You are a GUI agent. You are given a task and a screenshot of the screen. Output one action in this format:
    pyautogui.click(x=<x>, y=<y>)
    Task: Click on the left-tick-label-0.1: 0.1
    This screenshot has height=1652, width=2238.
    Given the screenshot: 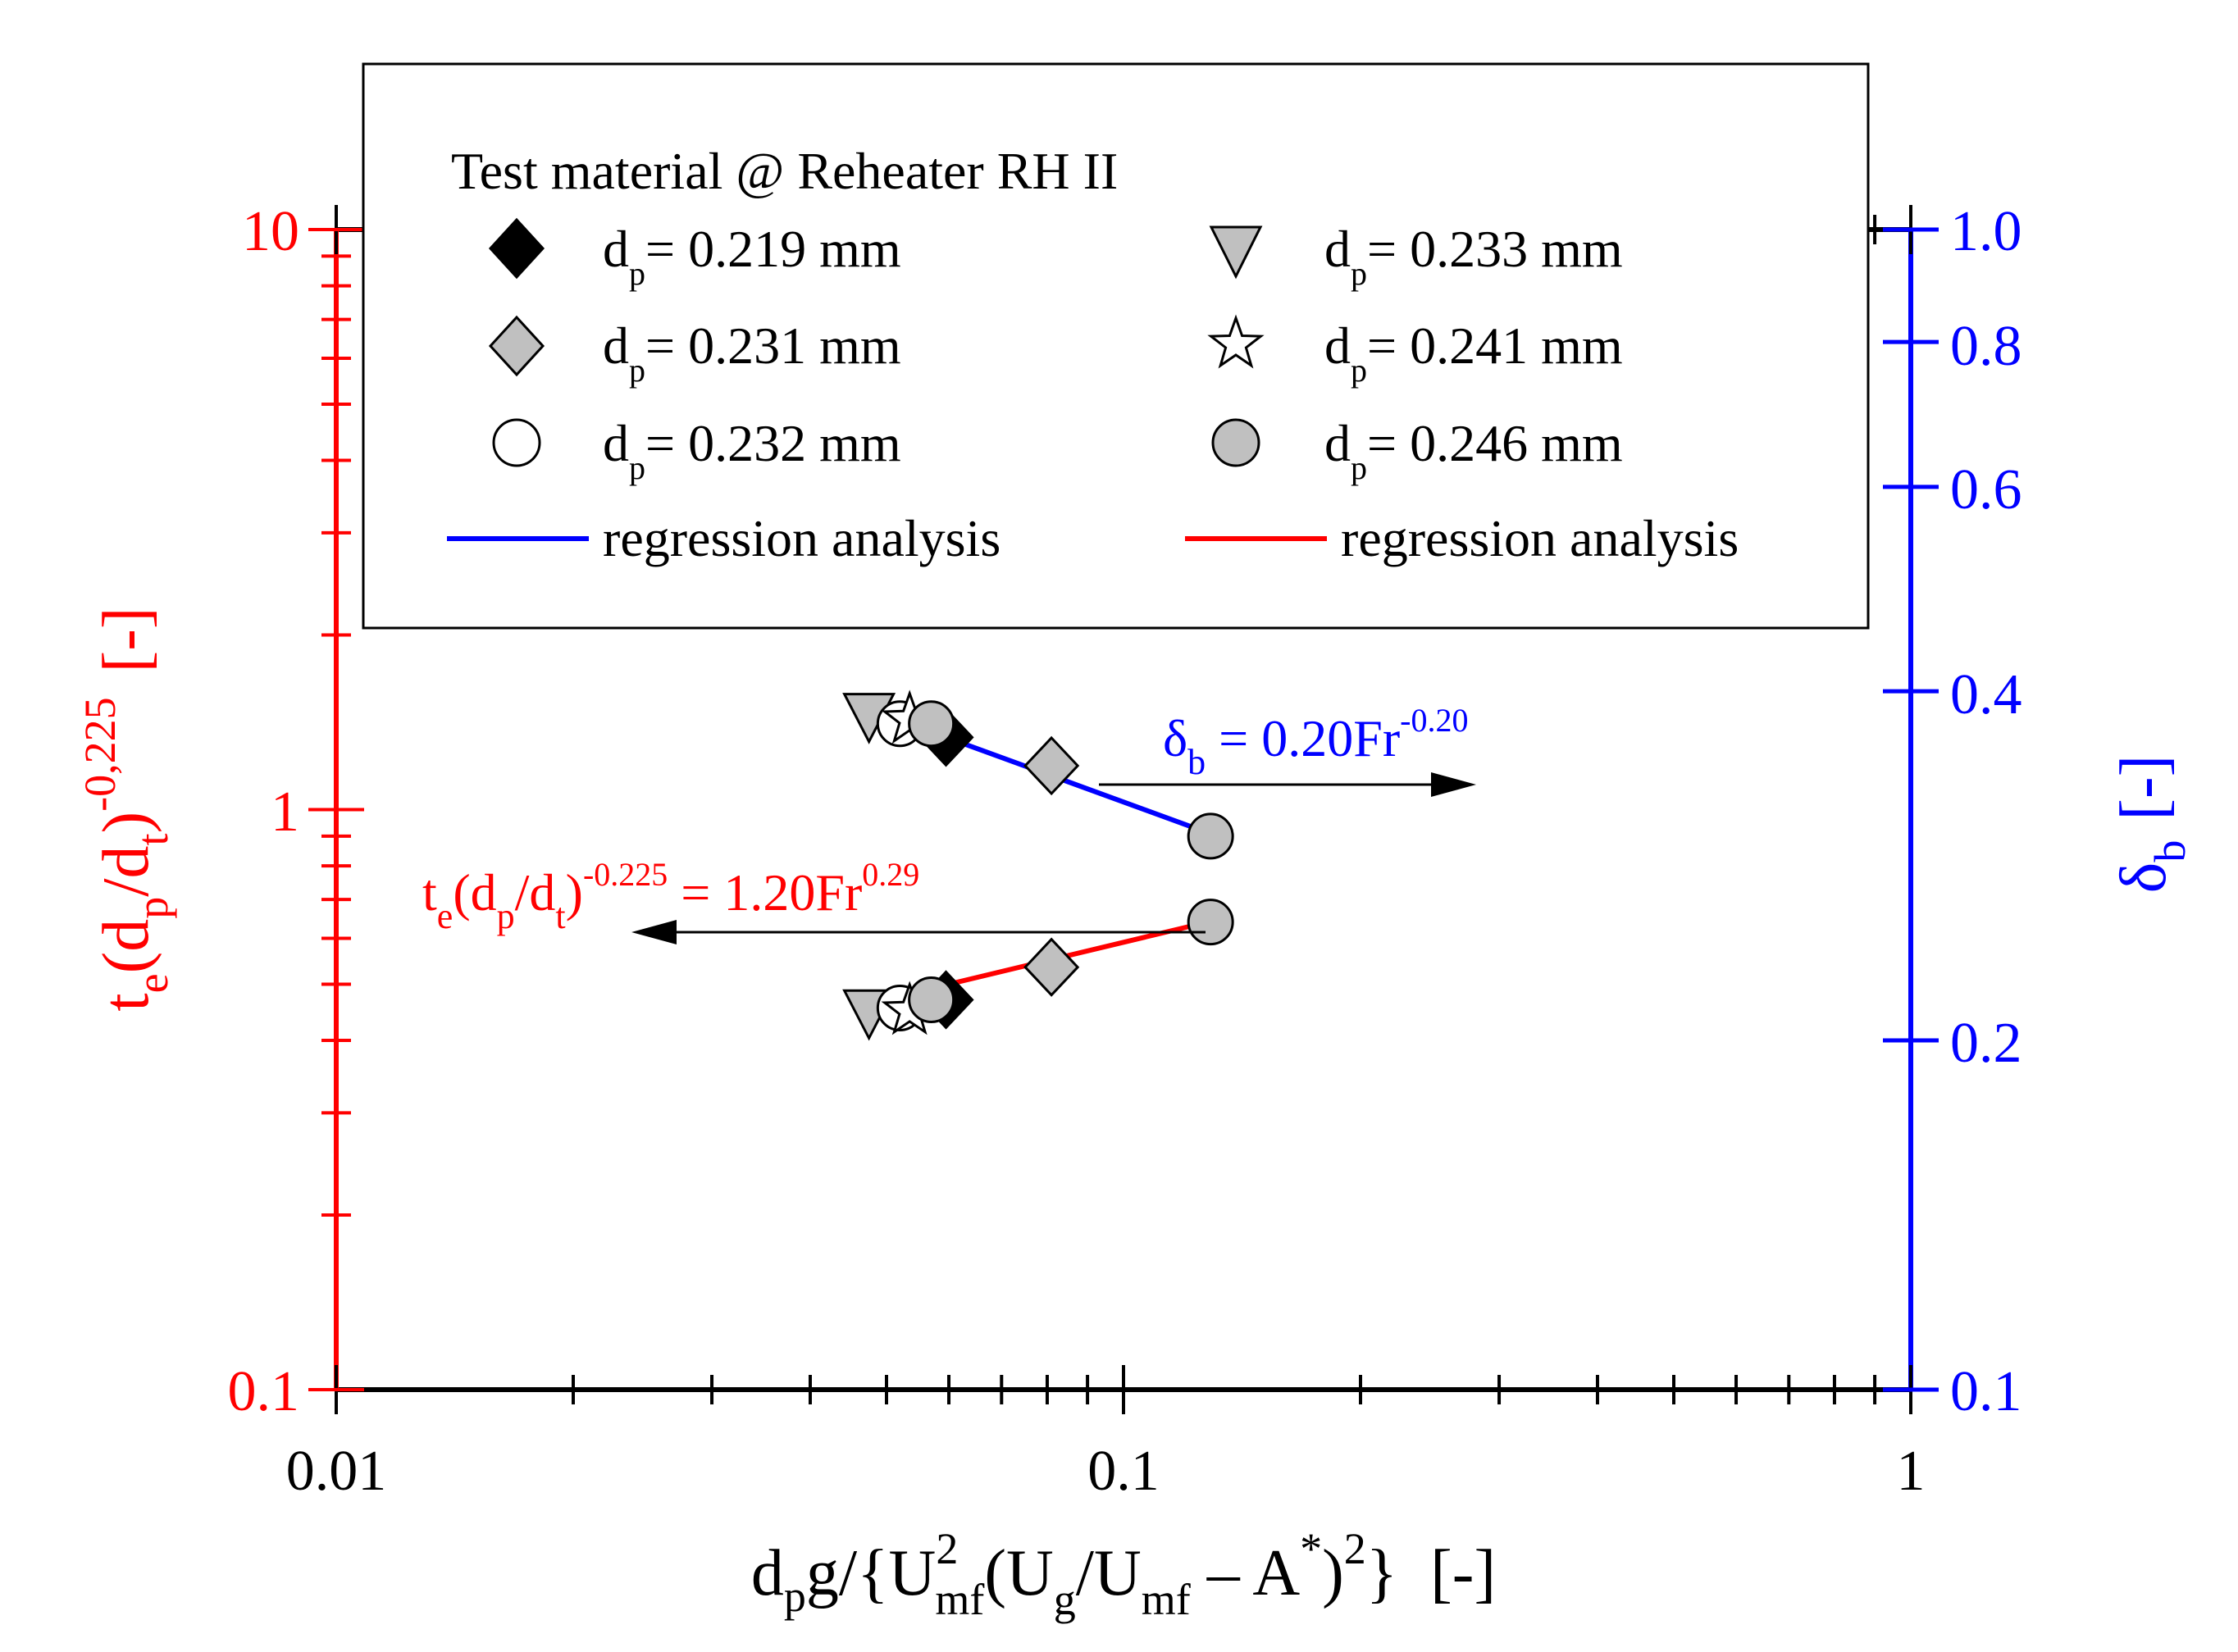 What is the action you would take?
    pyautogui.click(x=264, y=1391)
    